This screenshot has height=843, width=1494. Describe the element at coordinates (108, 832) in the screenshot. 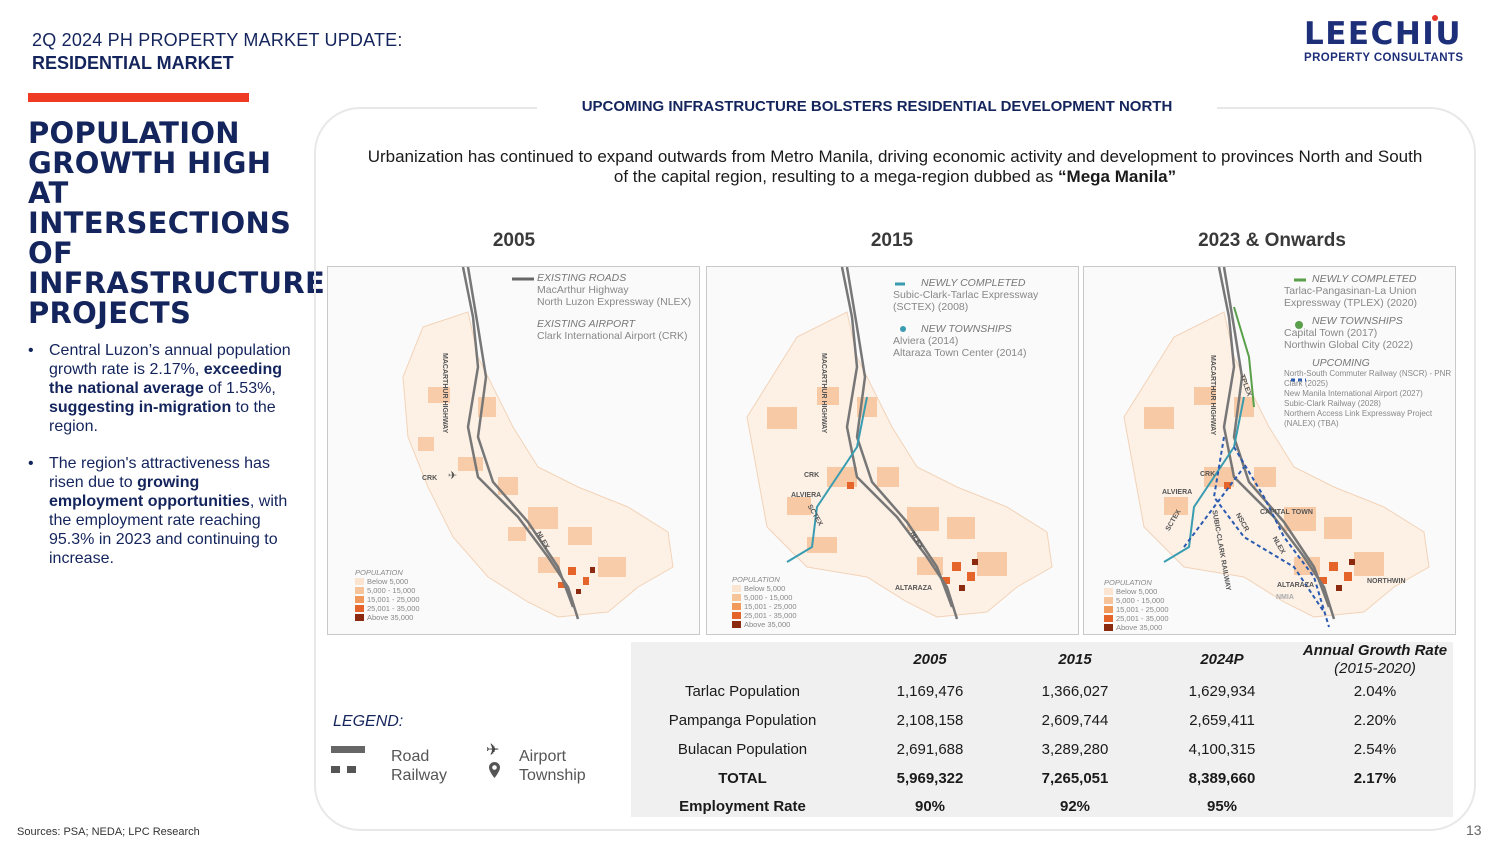

I see `sources-note: Sources: PSA; NEDA; LPC Research` at that location.